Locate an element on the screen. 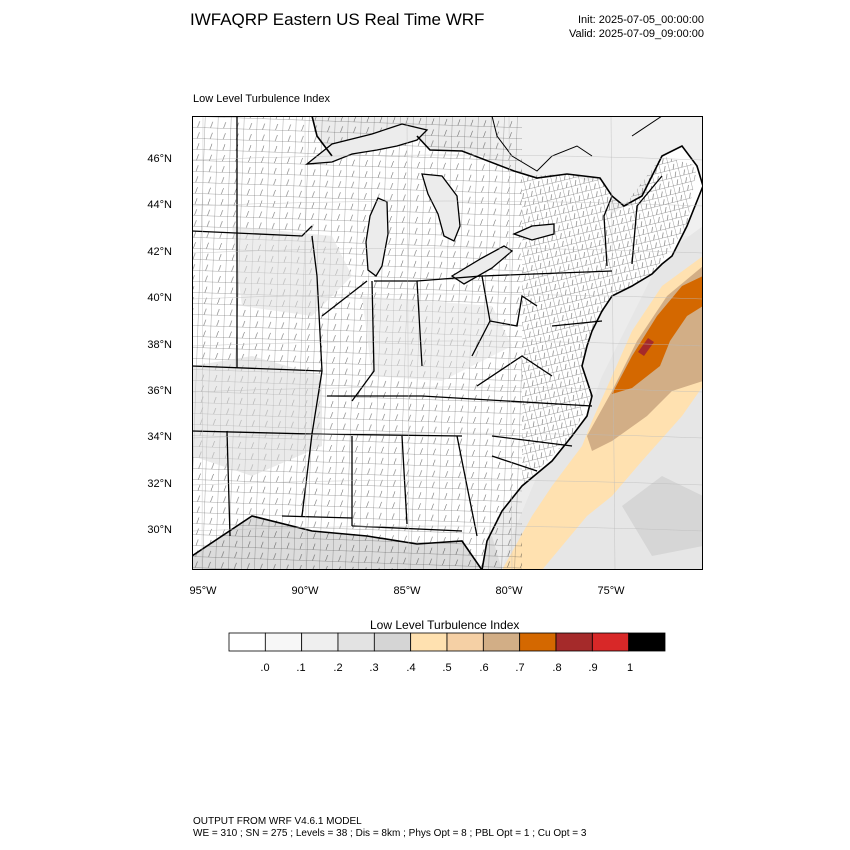 The width and height of the screenshot is (850, 850). lat-label: 40°N is located at coordinates (159, 298).